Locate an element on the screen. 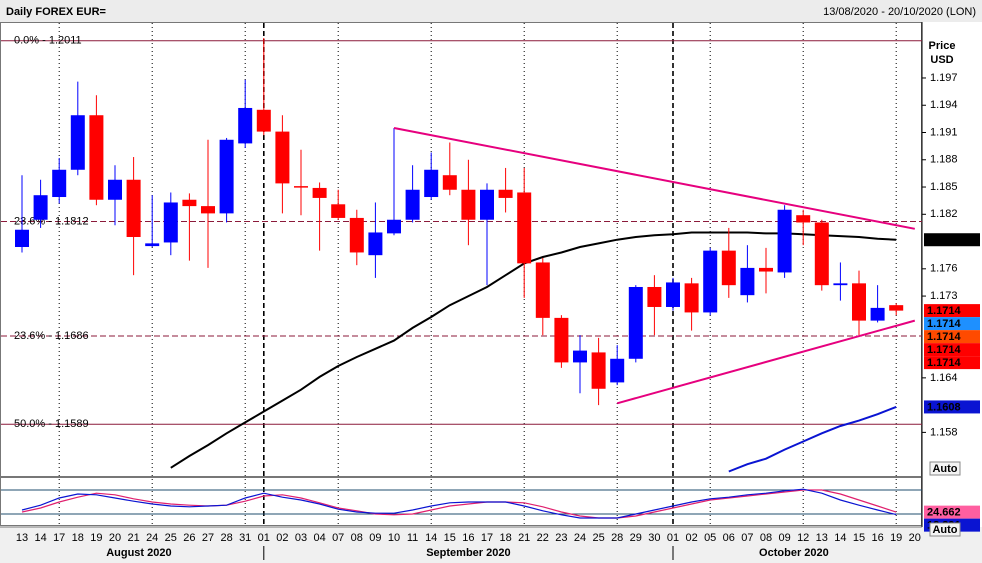  fib-label: 50.0% - 1.1589 is located at coordinates (51, 424).